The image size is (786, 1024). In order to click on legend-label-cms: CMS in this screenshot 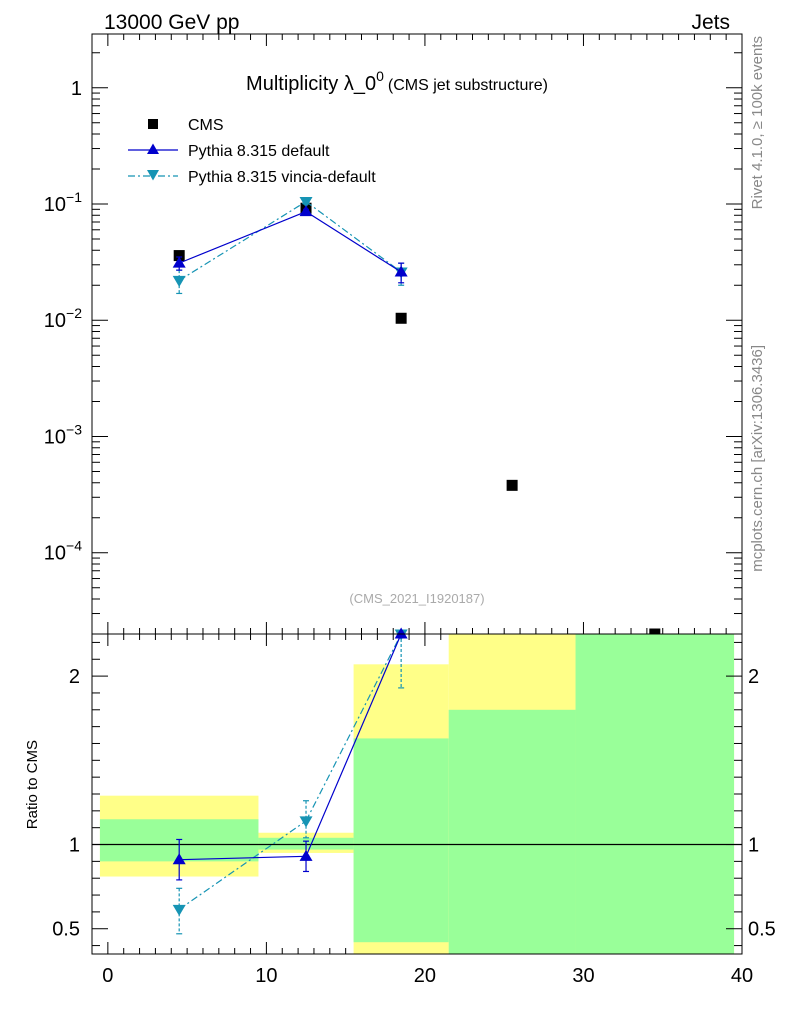, I will do `click(206, 125)`.